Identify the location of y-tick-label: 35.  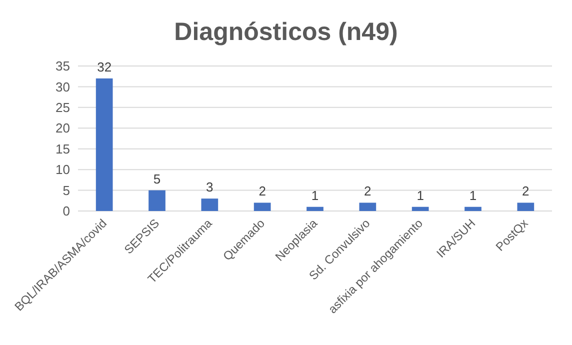
(63, 66).